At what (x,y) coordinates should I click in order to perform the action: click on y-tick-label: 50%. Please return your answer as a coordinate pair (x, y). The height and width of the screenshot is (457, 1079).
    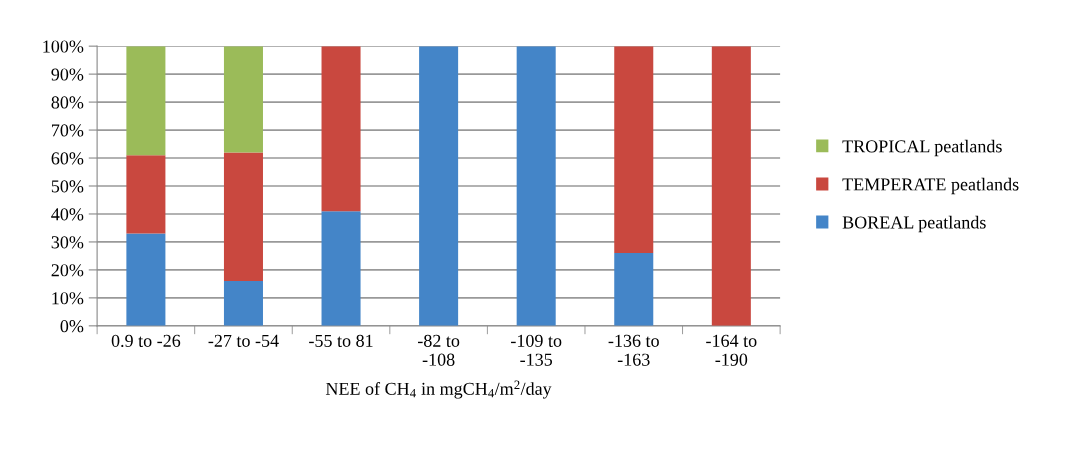
    Looking at the image, I should click on (67, 186).